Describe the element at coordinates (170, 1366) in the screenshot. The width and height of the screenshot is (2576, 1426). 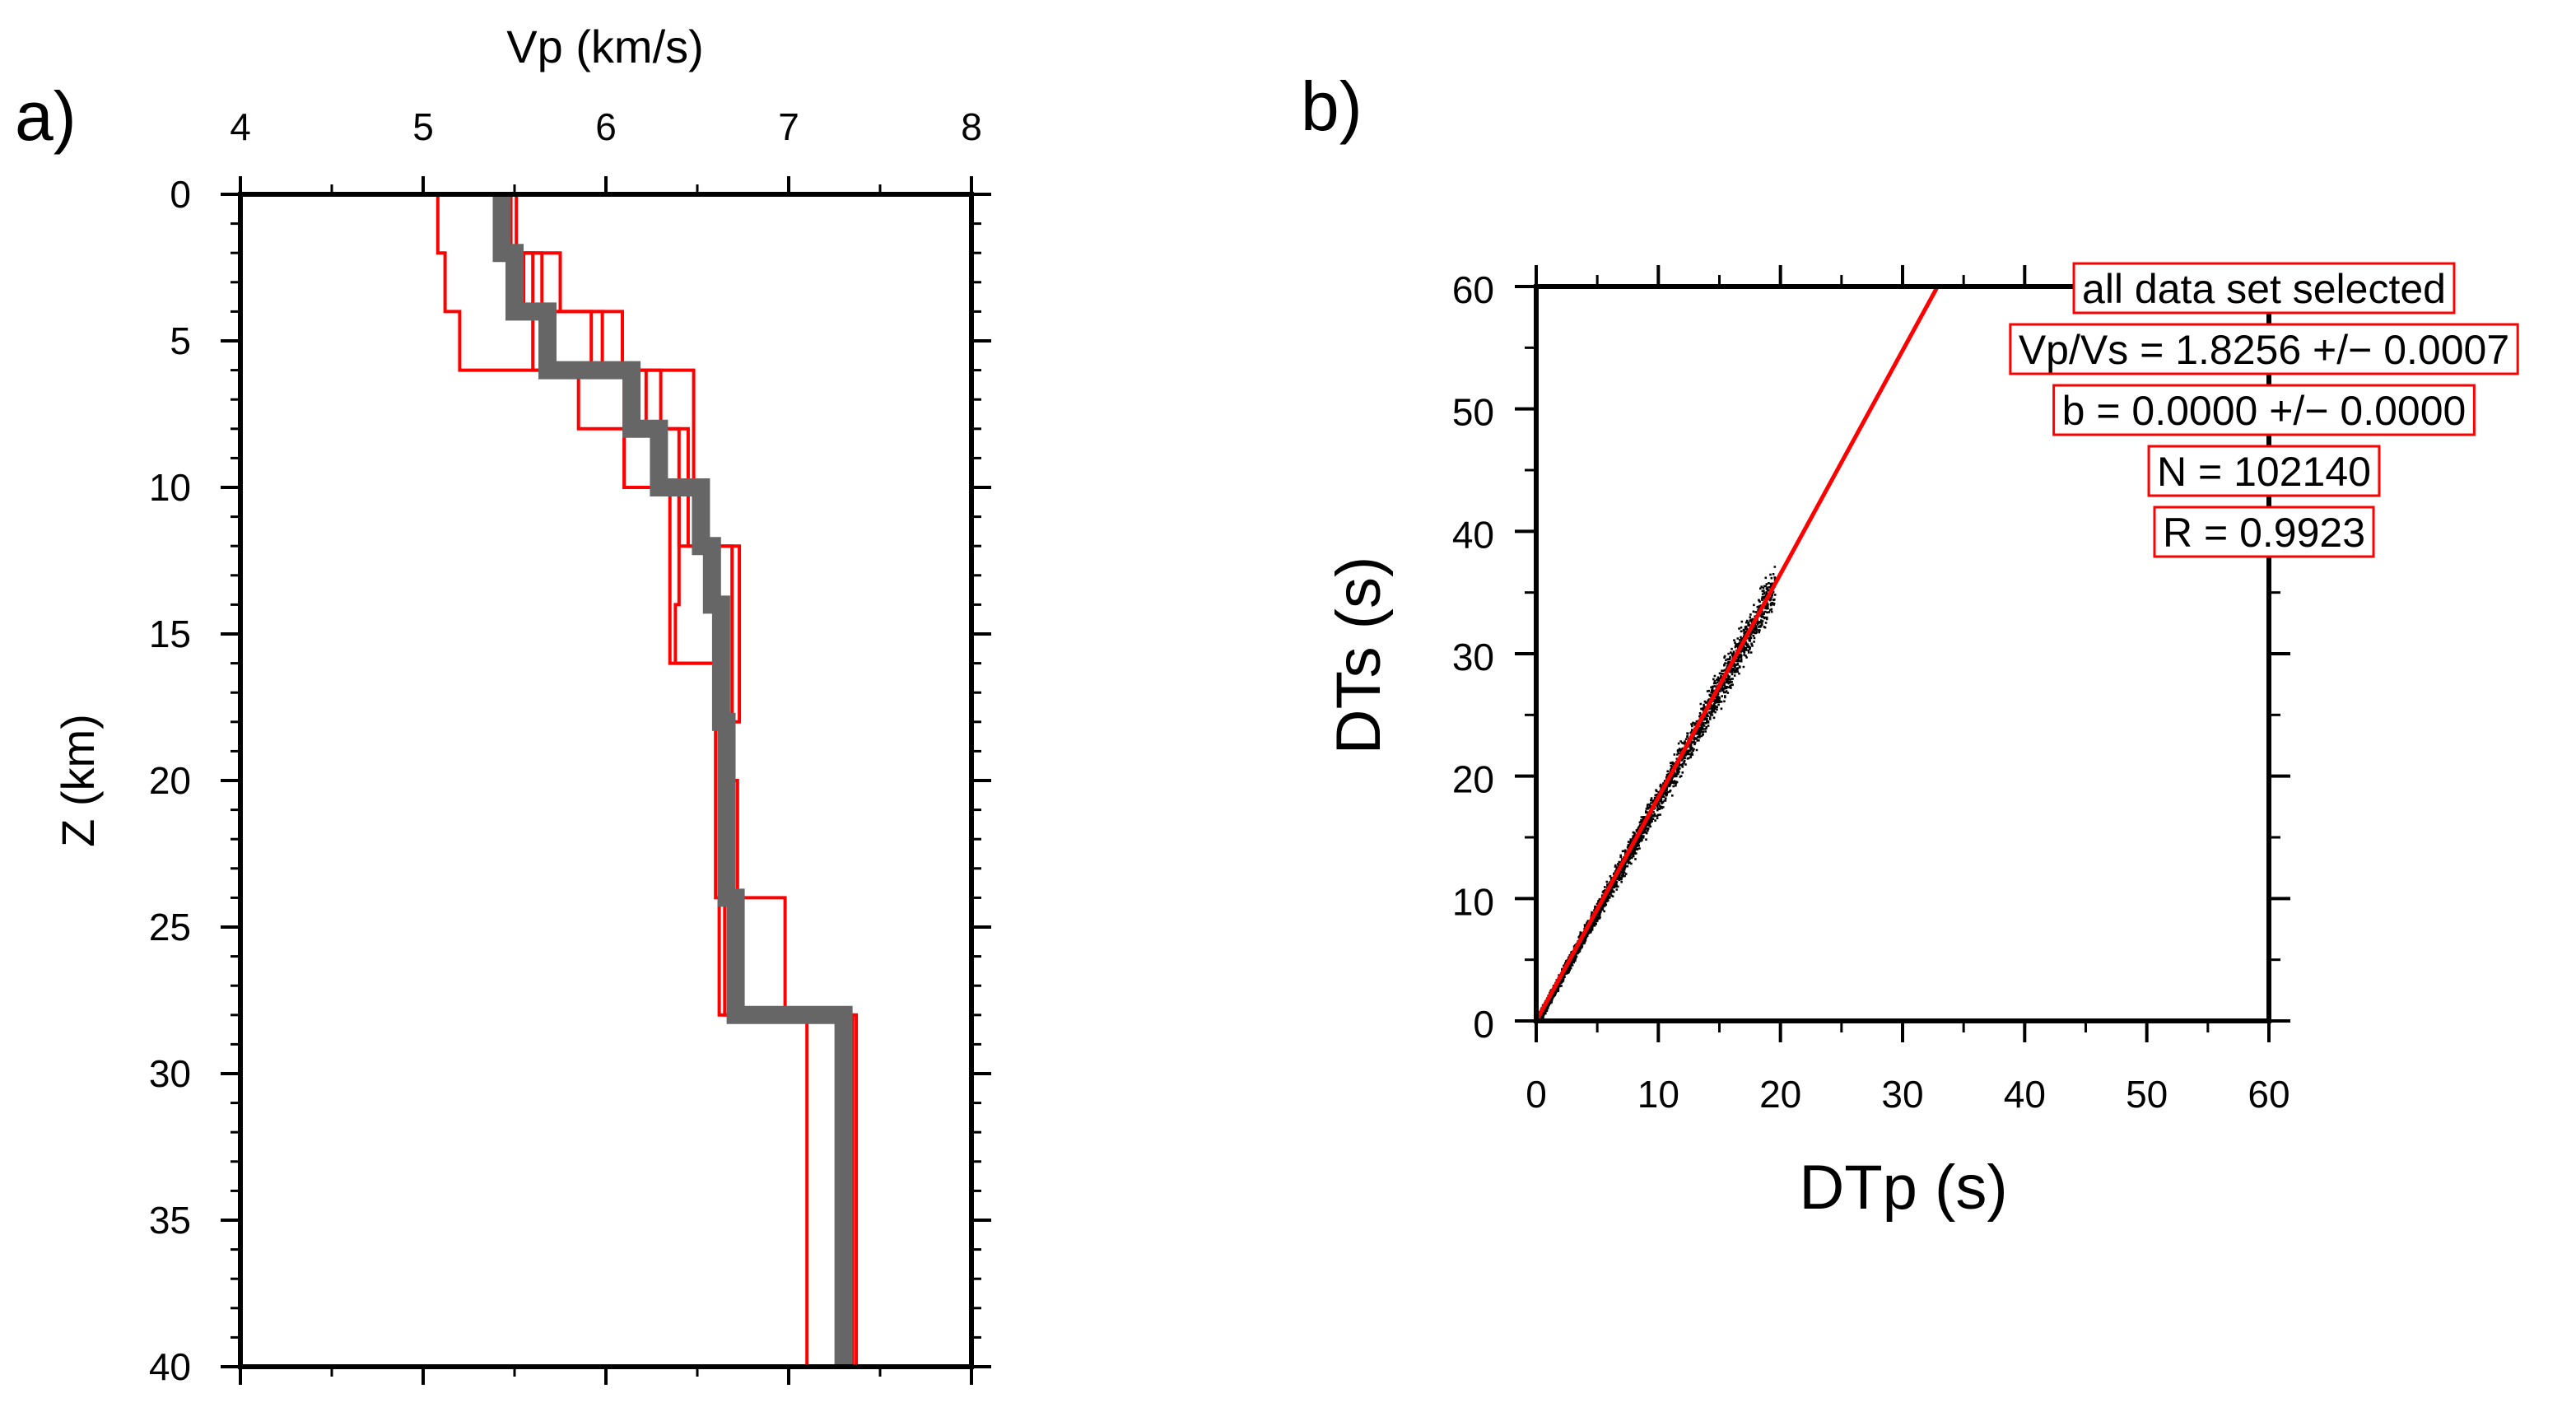
I see `panel-a-y-tick-label: 40` at that location.